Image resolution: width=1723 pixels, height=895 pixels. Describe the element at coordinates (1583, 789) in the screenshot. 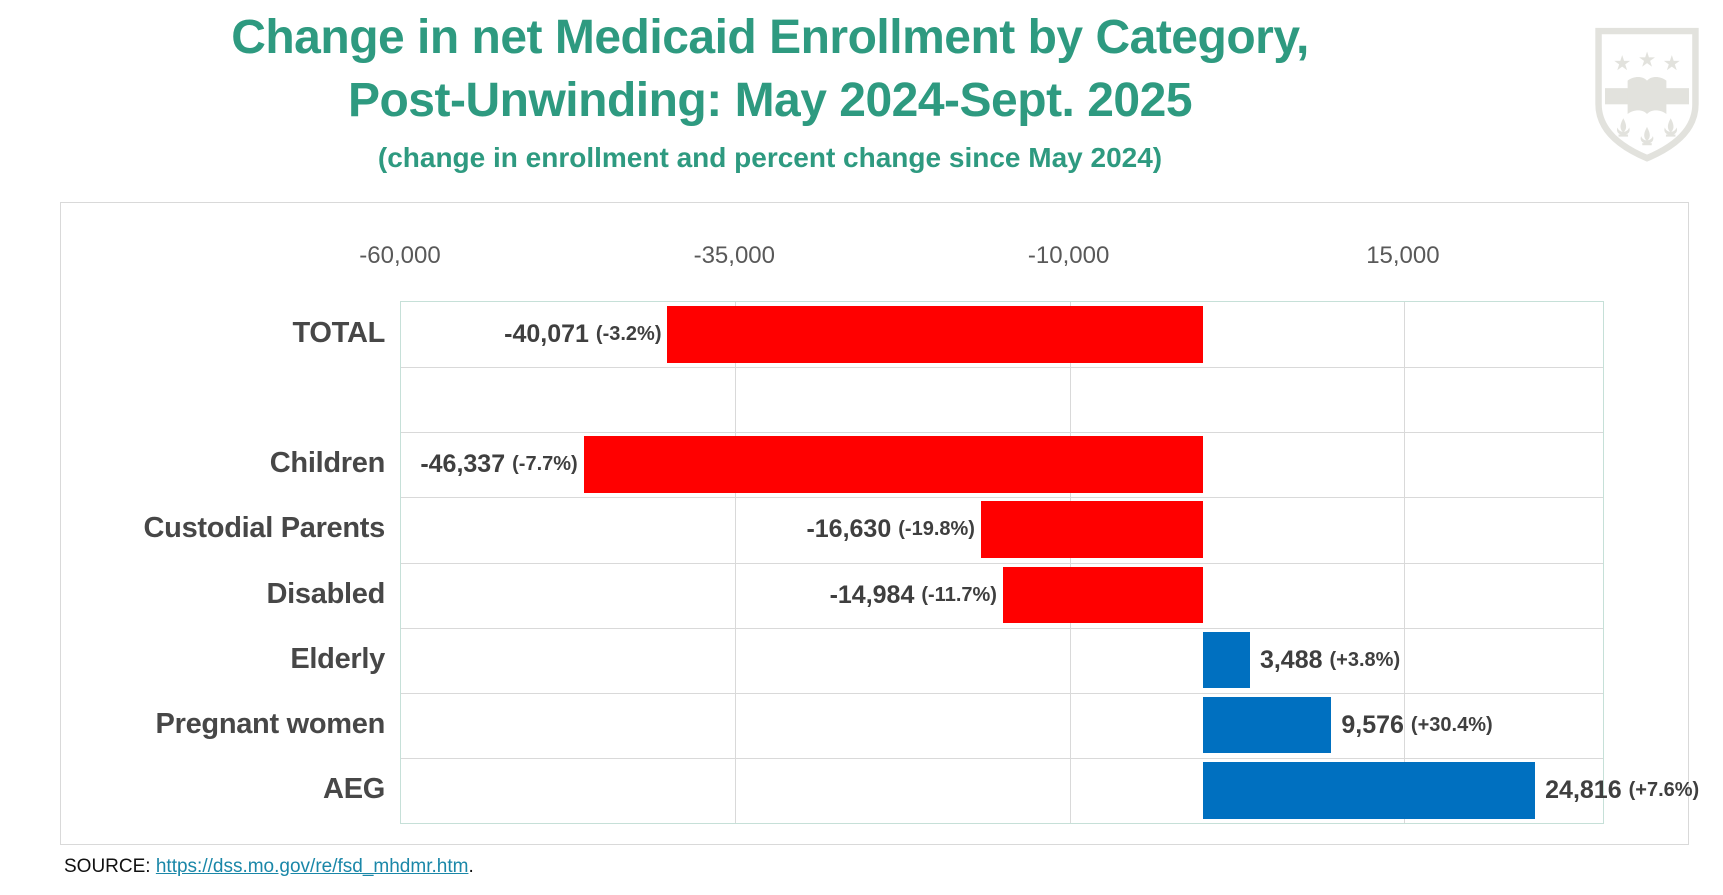

I see `value-number: 24,816` at that location.